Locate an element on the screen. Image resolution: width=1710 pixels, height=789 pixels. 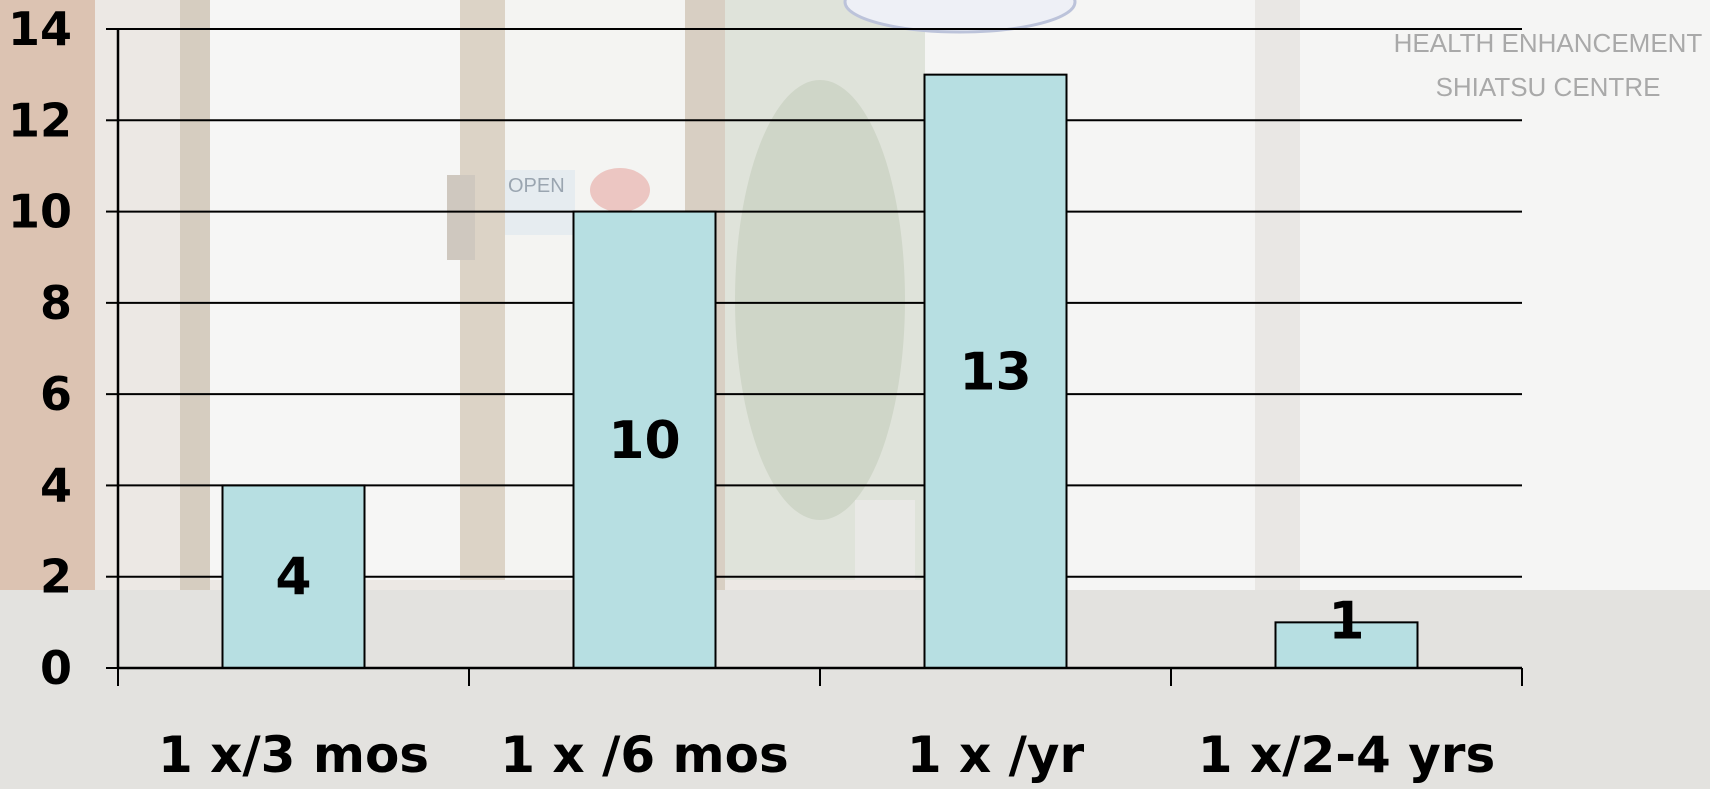
data-label-2: 10 is located at coordinates (644, 441).